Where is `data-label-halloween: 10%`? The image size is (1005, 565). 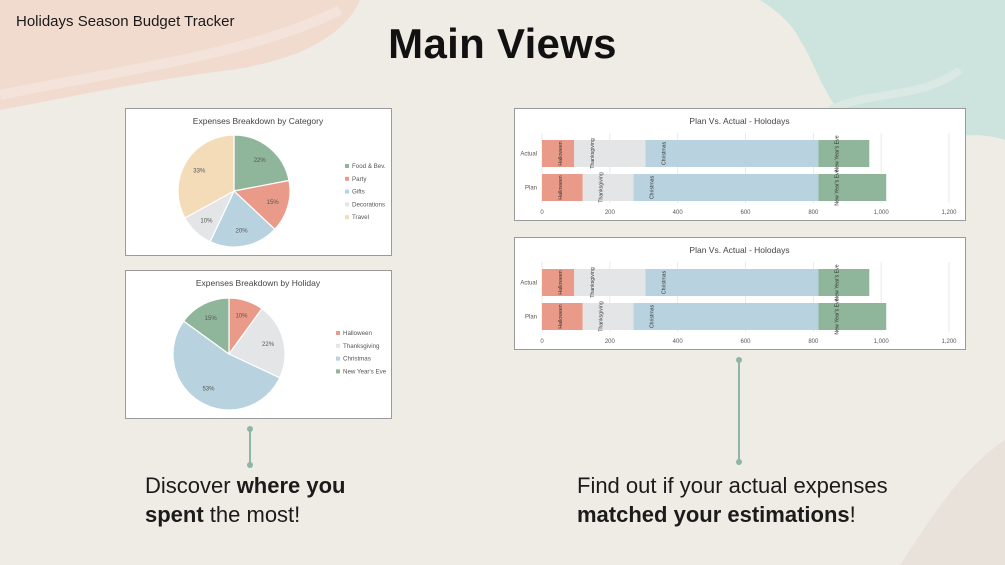 data-label-halloween: 10% is located at coordinates (241, 317).